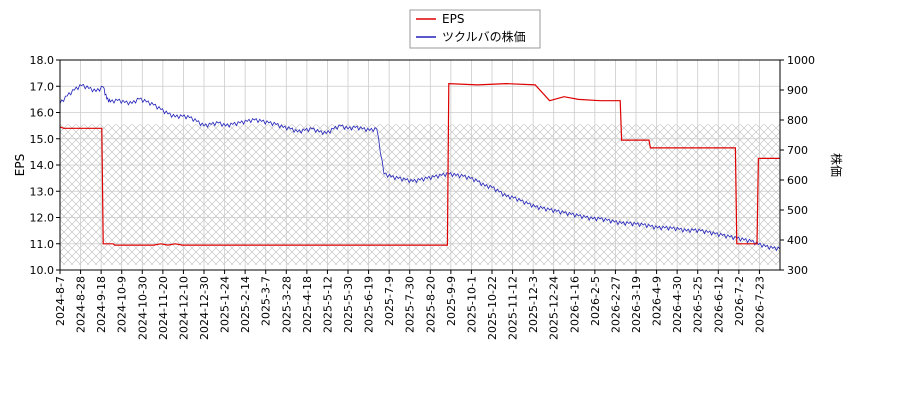 The height and width of the screenshot is (400, 900). What do you see at coordinates (595, 301) in the screenshot?
I see `x-tick-label: 2026-2-5` at bounding box center [595, 301].